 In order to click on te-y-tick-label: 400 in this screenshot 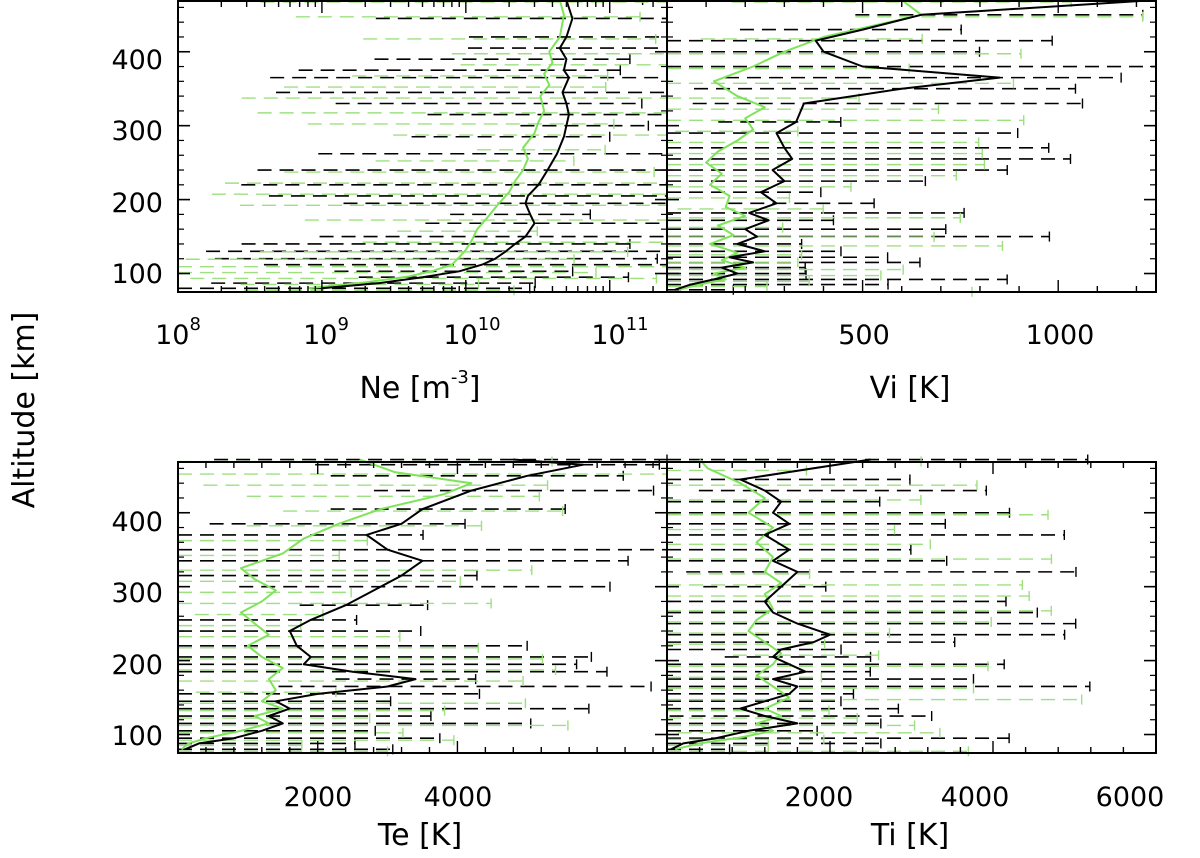, I will do `click(137, 522)`.